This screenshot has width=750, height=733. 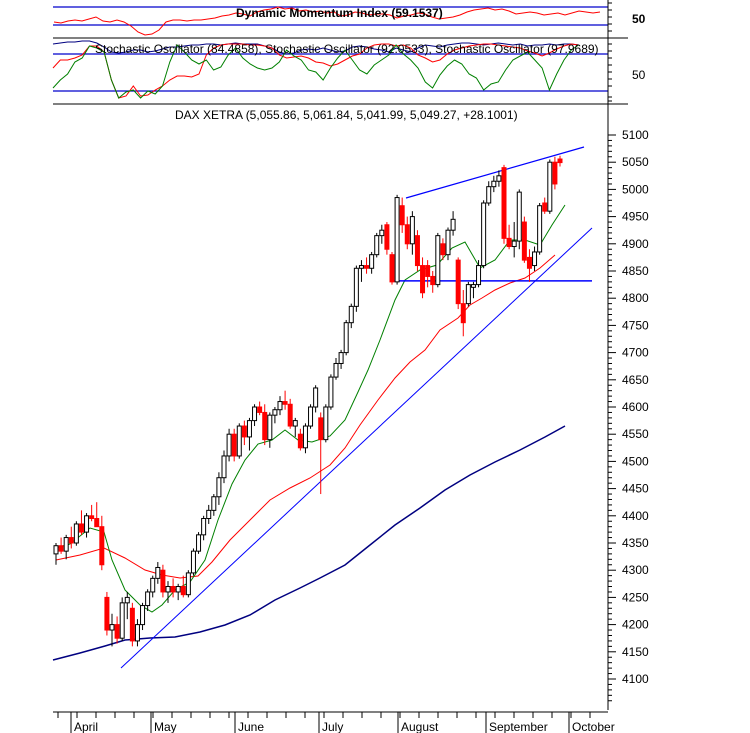 I want to click on y-tick-label: 4950, so click(x=635, y=217).